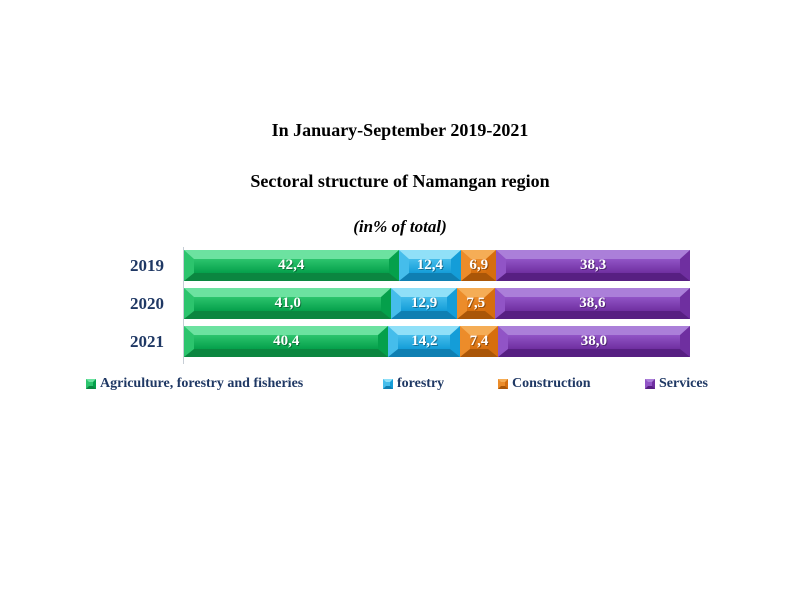  Describe the element at coordinates (421, 383) in the screenshot. I see `legend-label: forestry` at that location.